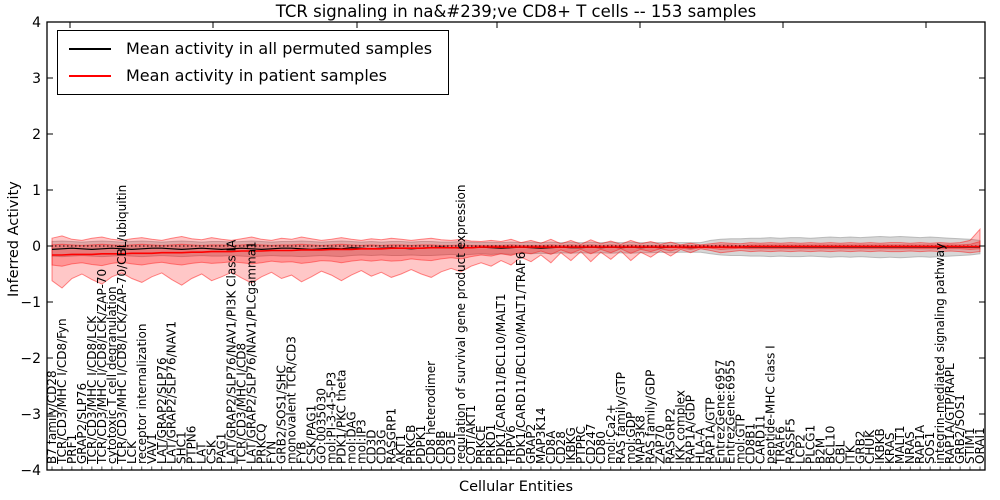 Image resolution: width=1000 pixels, height=500 pixels. Describe the element at coordinates (36, 191) in the screenshot. I see `svg-text: 1` at that location.